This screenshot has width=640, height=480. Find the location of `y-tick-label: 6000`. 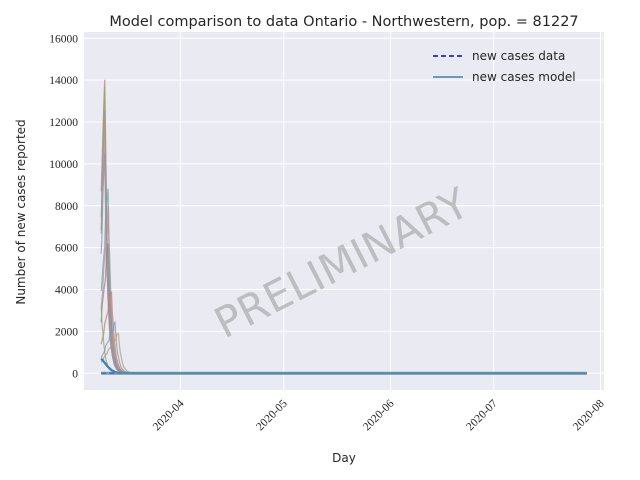

y-tick-label: 6000 is located at coordinates (66, 249).